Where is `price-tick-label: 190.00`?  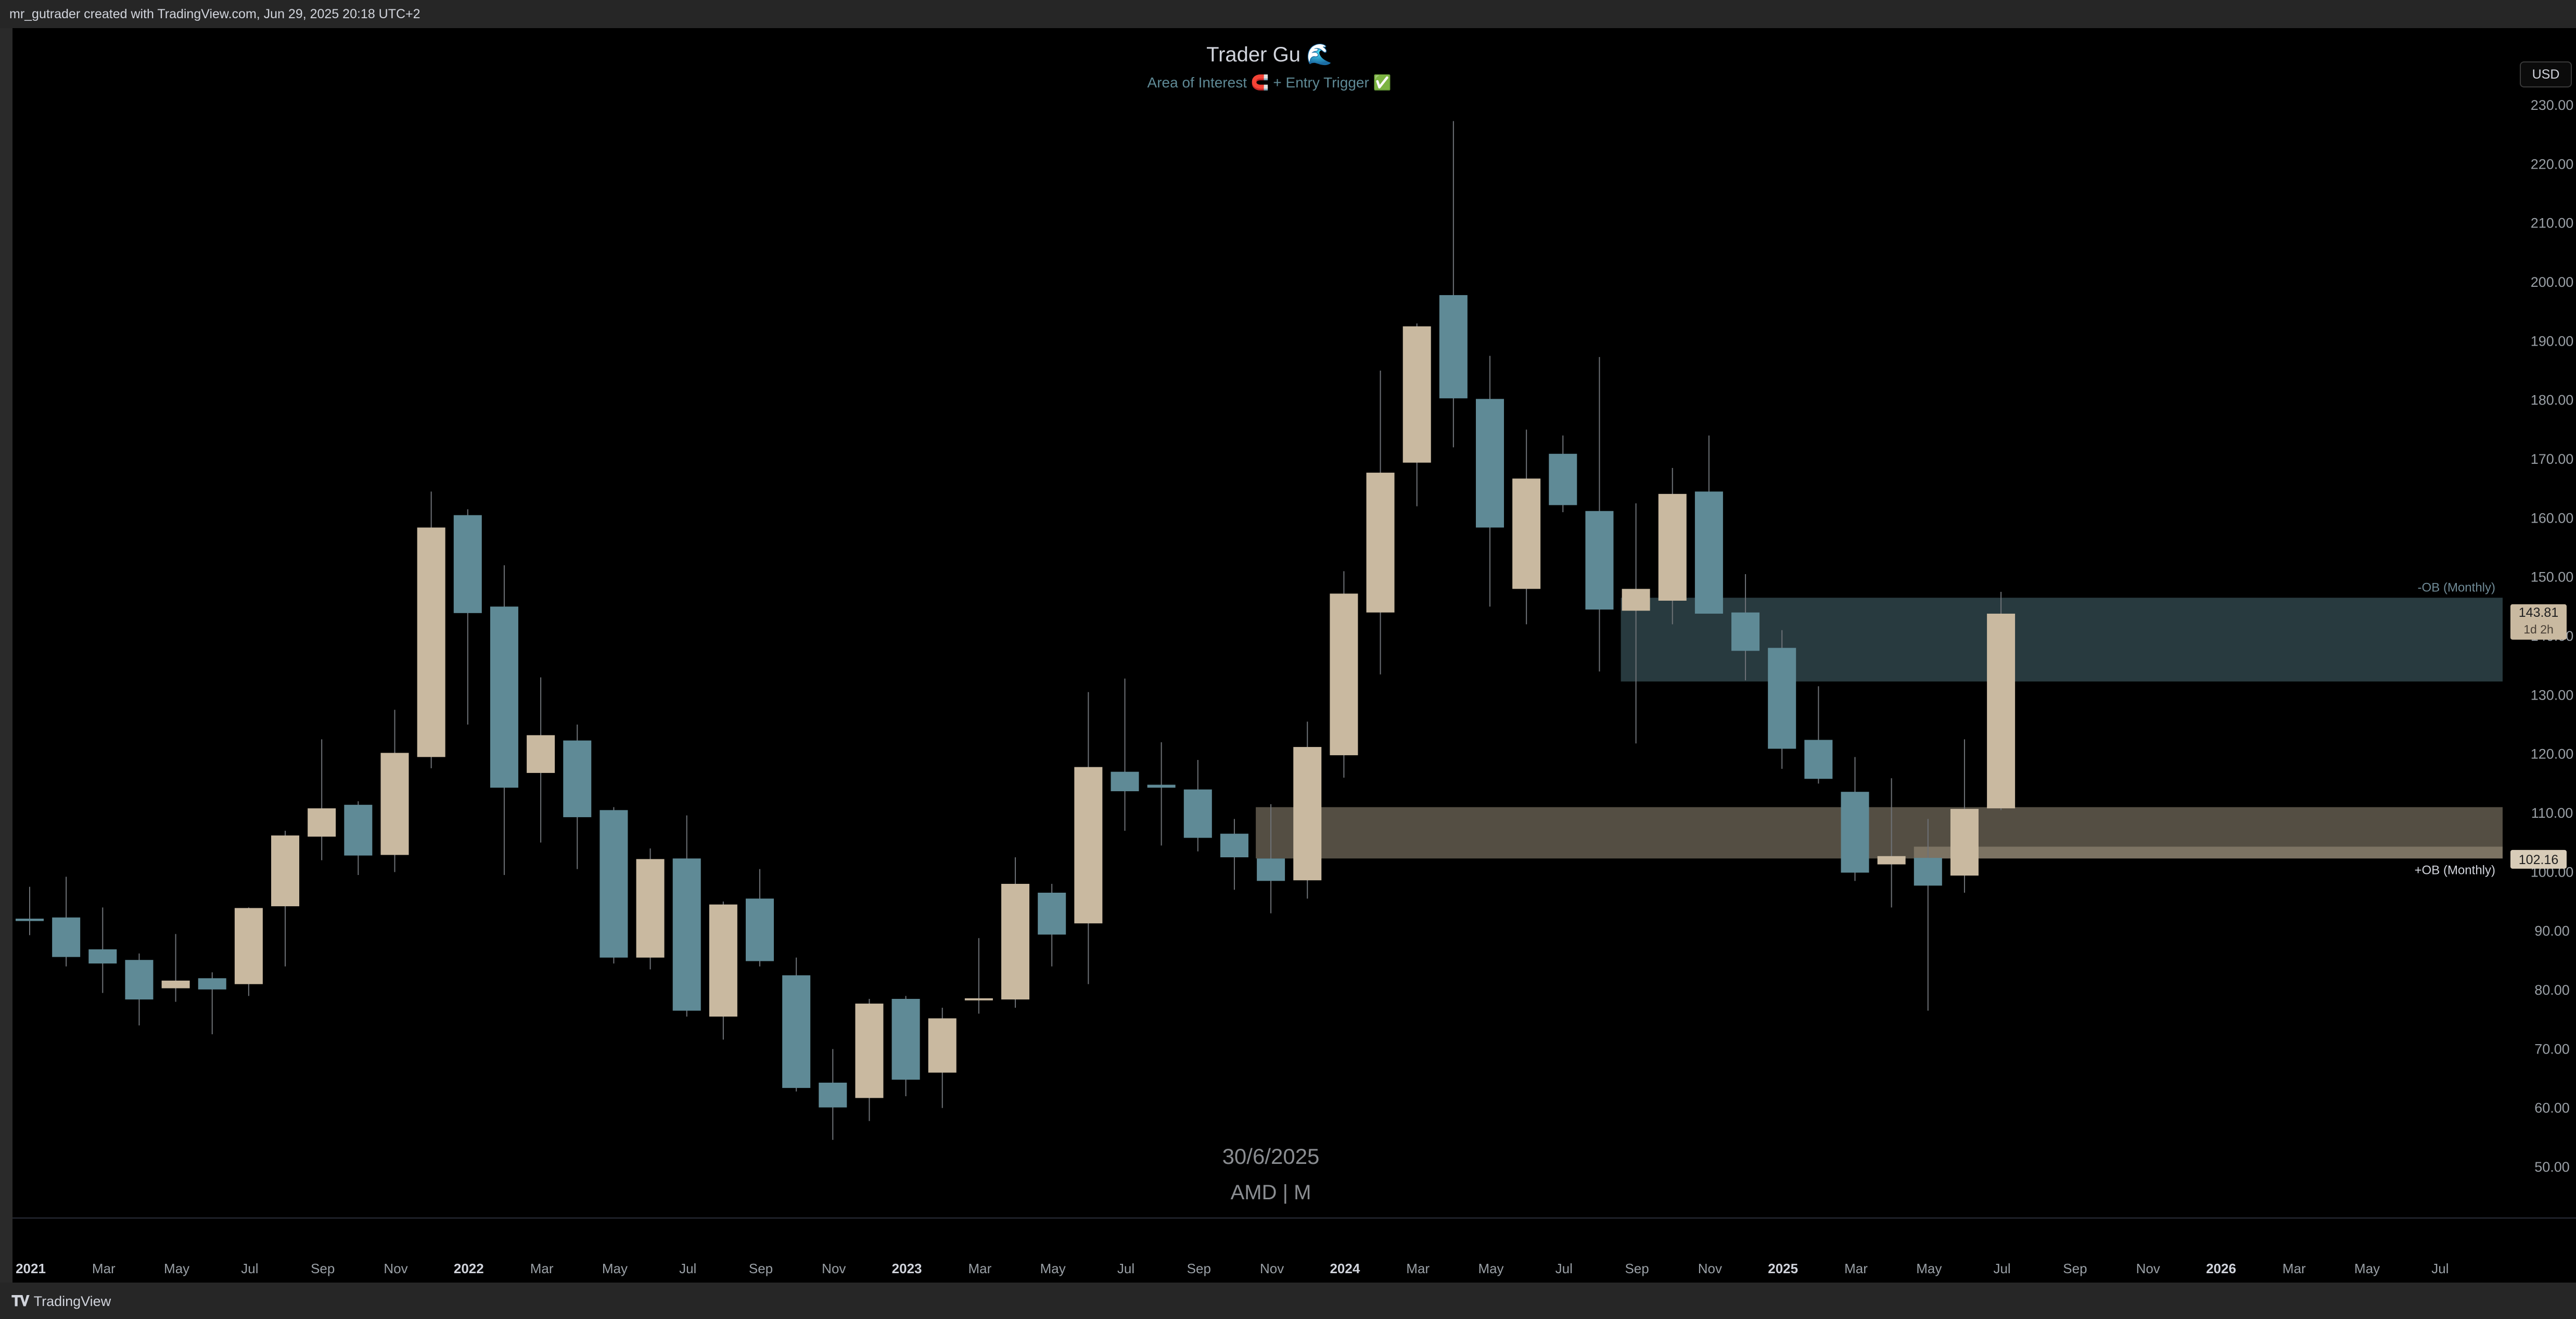
price-tick-label: 190.00 is located at coordinates (2552, 341).